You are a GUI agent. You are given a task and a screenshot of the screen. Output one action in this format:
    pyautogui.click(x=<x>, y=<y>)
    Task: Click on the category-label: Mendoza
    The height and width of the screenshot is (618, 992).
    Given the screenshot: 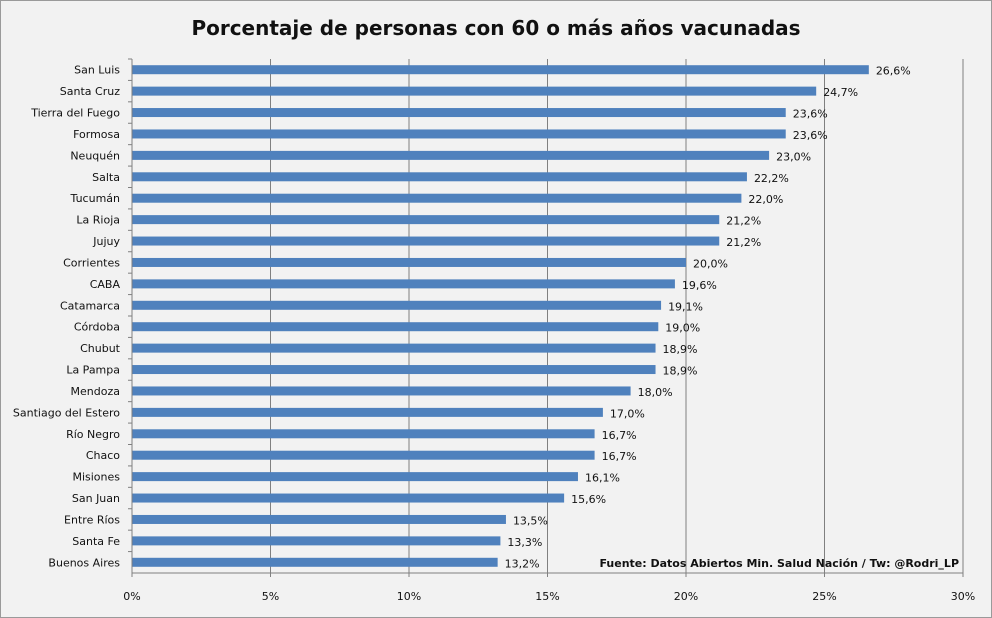 What is the action you would take?
    pyautogui.click(x=95, y=391)
    